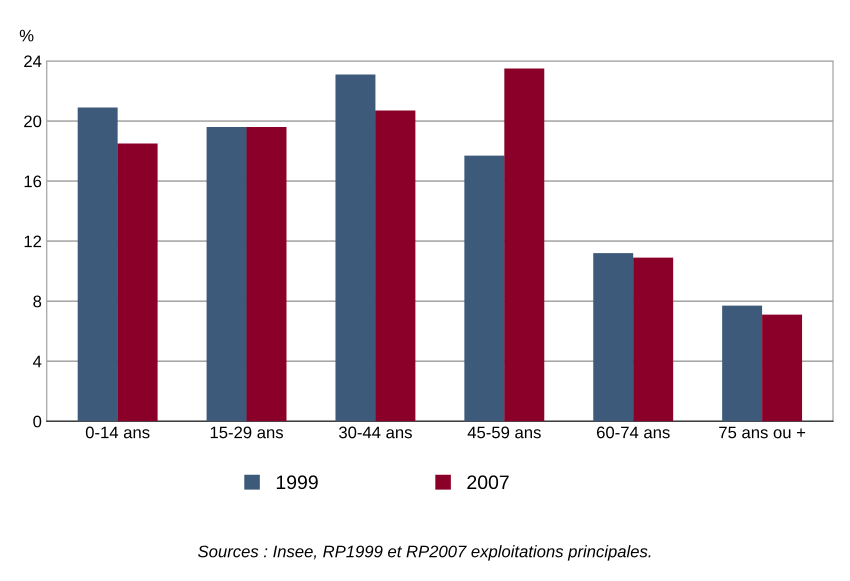 The height and width of the screenshot is (581, 850). Describe the element at coordinates (246, 432) in the screenshot. I see `x-tick-label: 15-29 ans` at that location.